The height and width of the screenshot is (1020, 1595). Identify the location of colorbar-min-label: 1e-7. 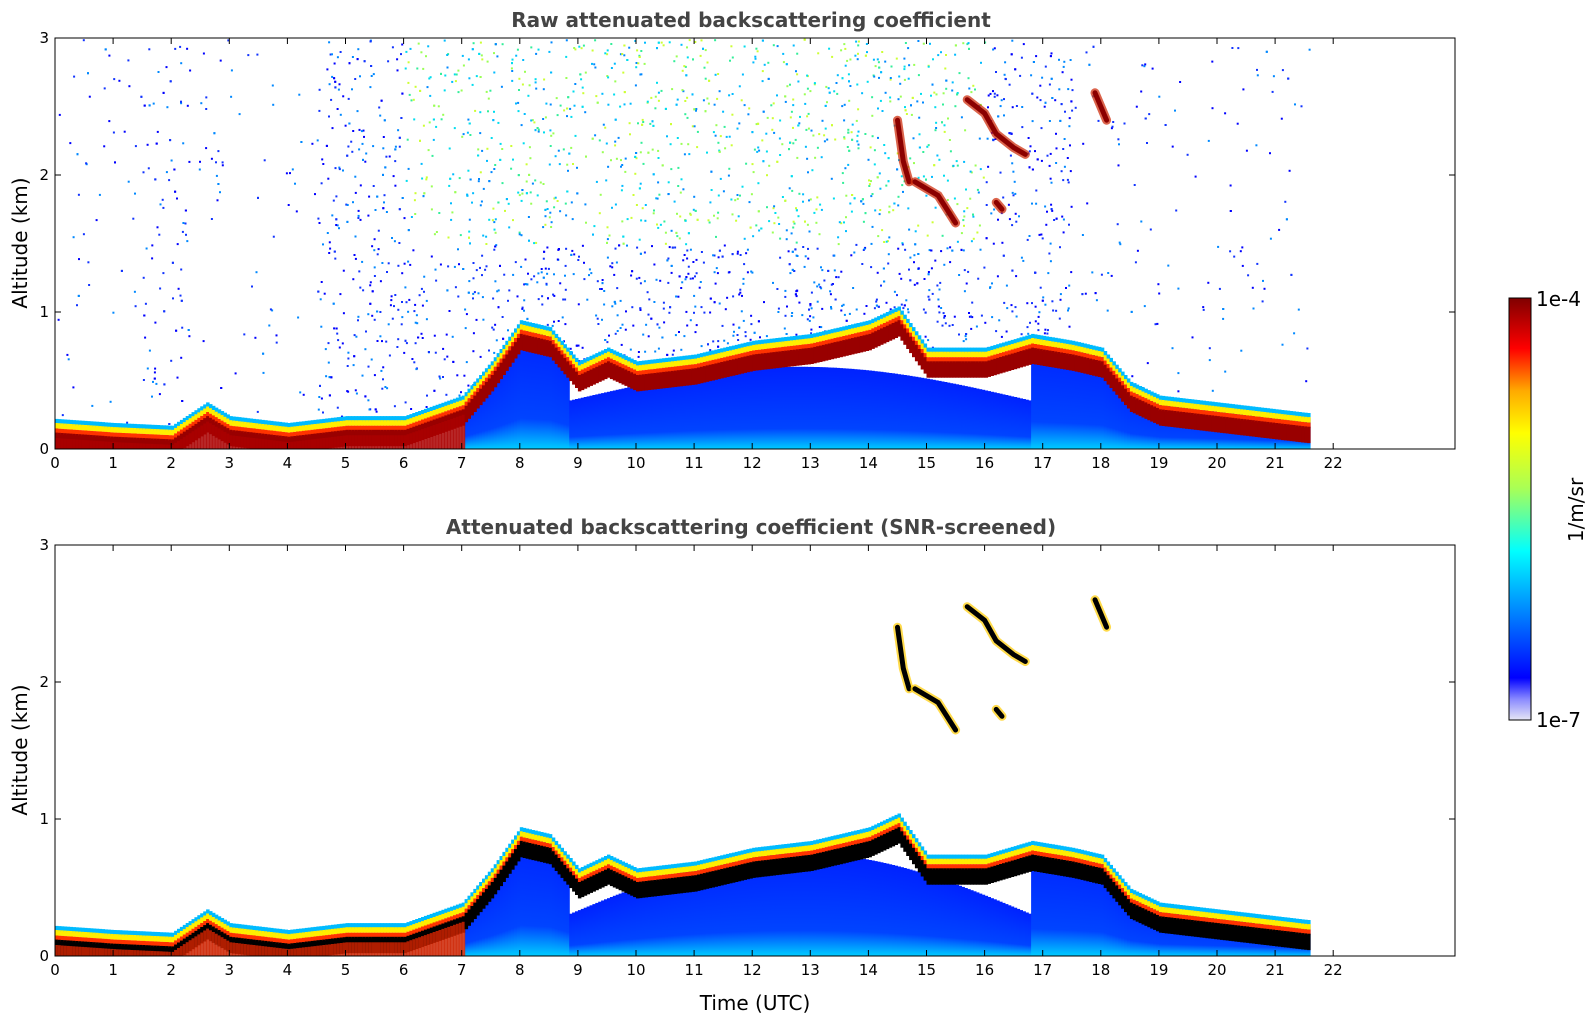
(1558, 720).